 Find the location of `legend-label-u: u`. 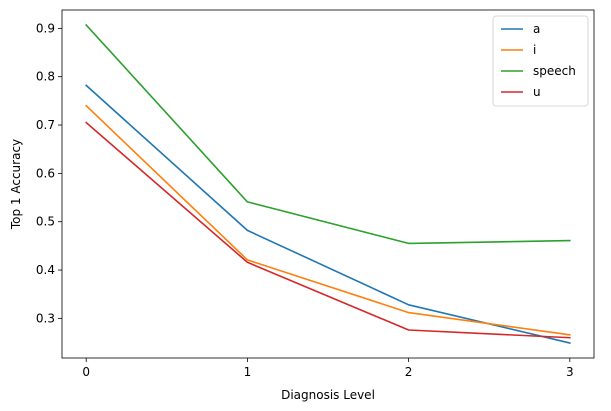

legend-label-u: u is located at coordinates (537, 92).